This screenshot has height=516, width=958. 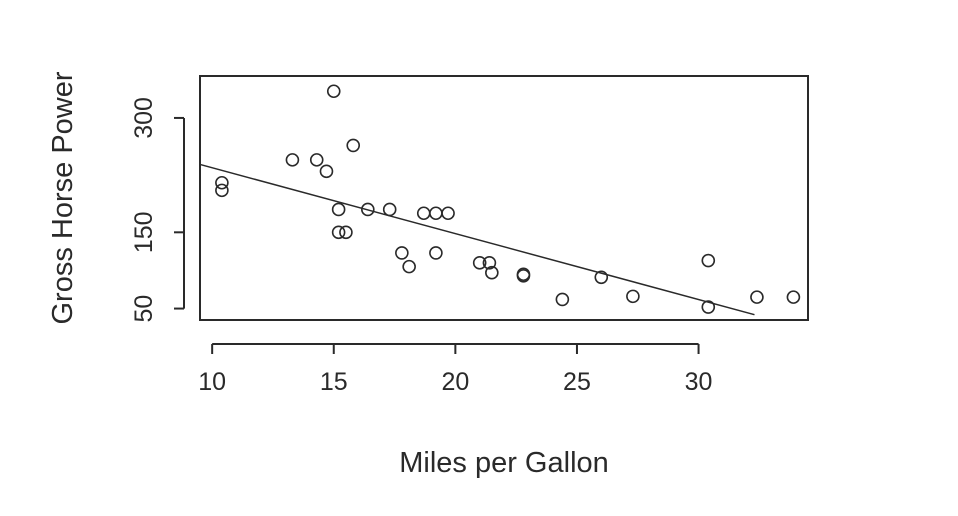 What do you see at coordinates (504, 463) in the screenshot?
I see `x-axis-label: Miles per Gallon` at bounding box center [504, 463].